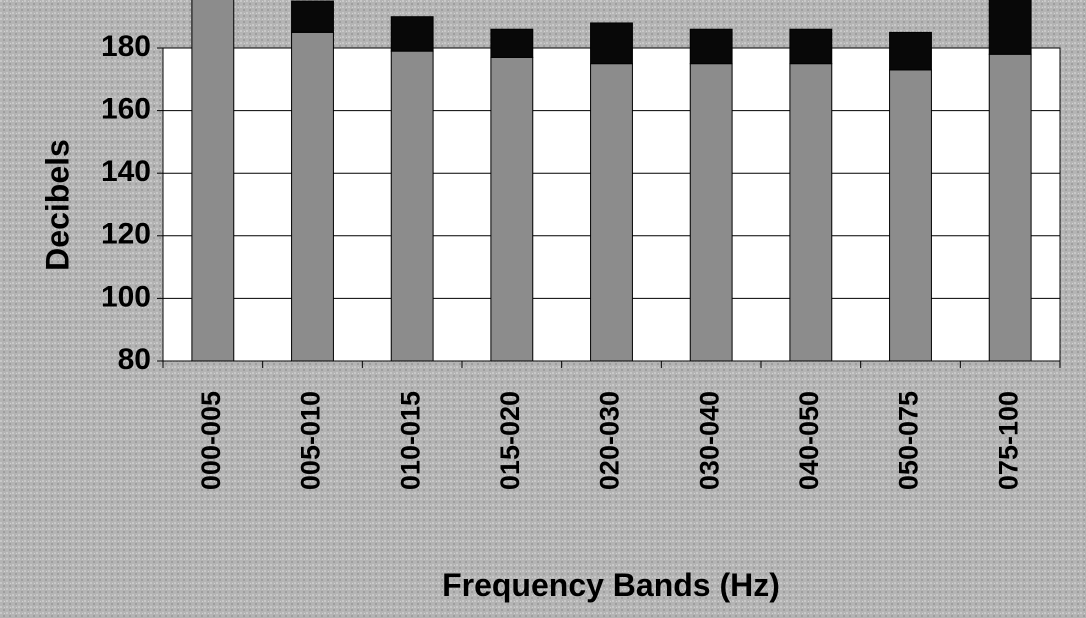 The height and width of the screenshot is (618, 1086). Describe the element at coordinates (909, 440) in the screenshot. I see `x-tick-label: 050-075` at that location.